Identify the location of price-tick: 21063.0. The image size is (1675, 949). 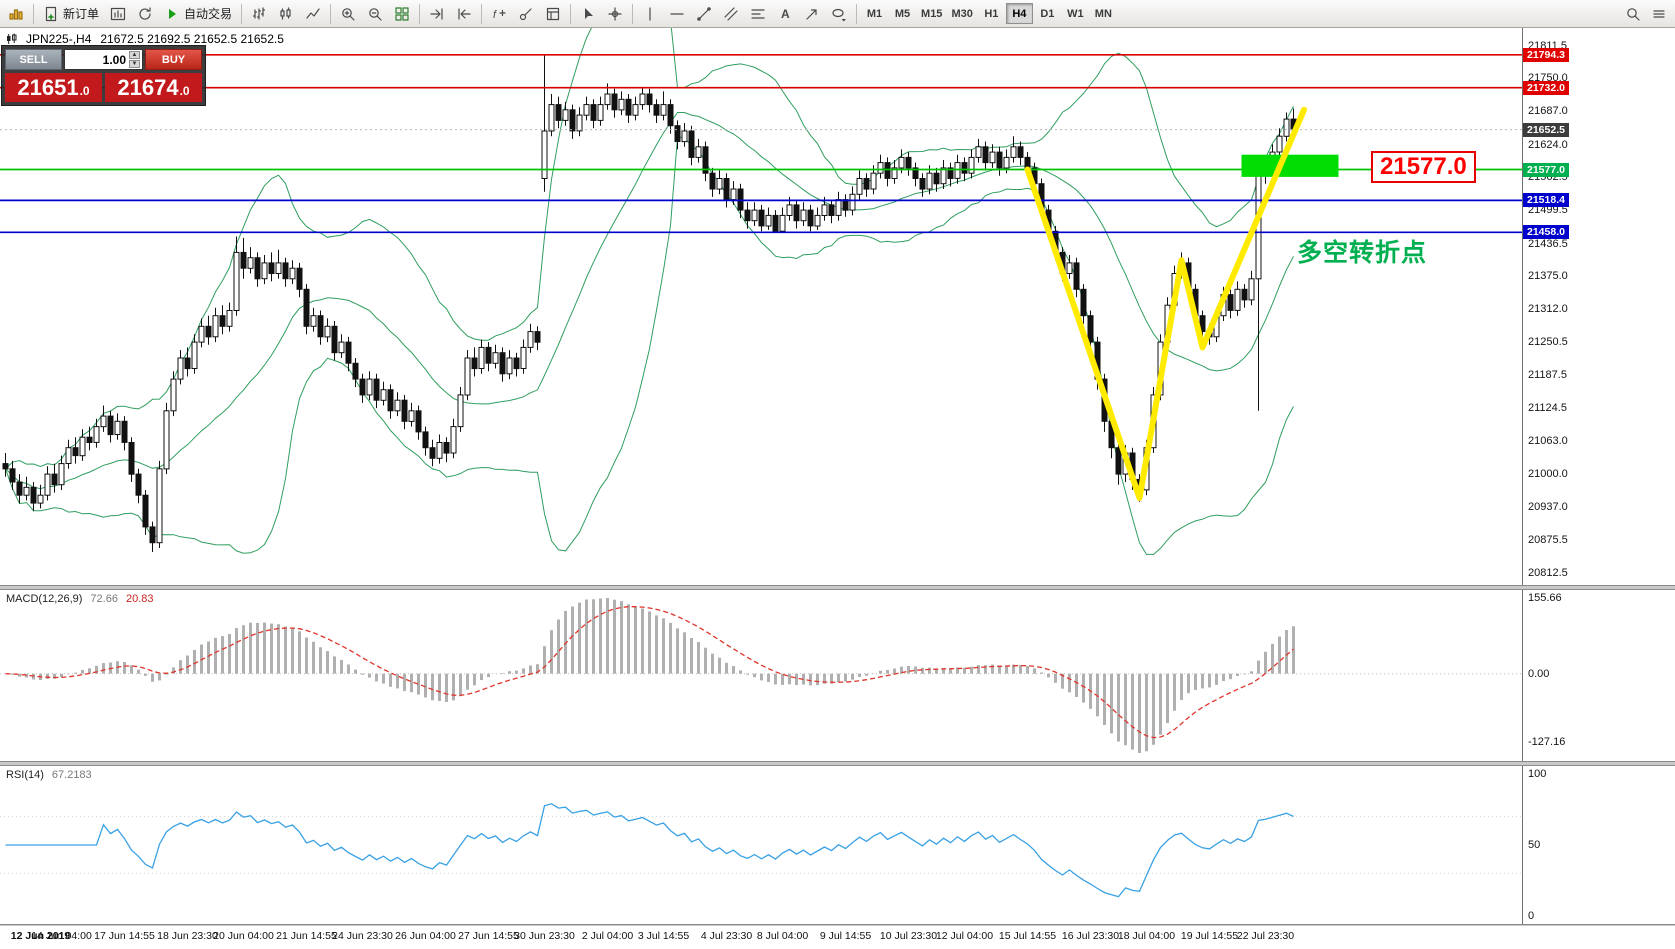
(1548, 440).